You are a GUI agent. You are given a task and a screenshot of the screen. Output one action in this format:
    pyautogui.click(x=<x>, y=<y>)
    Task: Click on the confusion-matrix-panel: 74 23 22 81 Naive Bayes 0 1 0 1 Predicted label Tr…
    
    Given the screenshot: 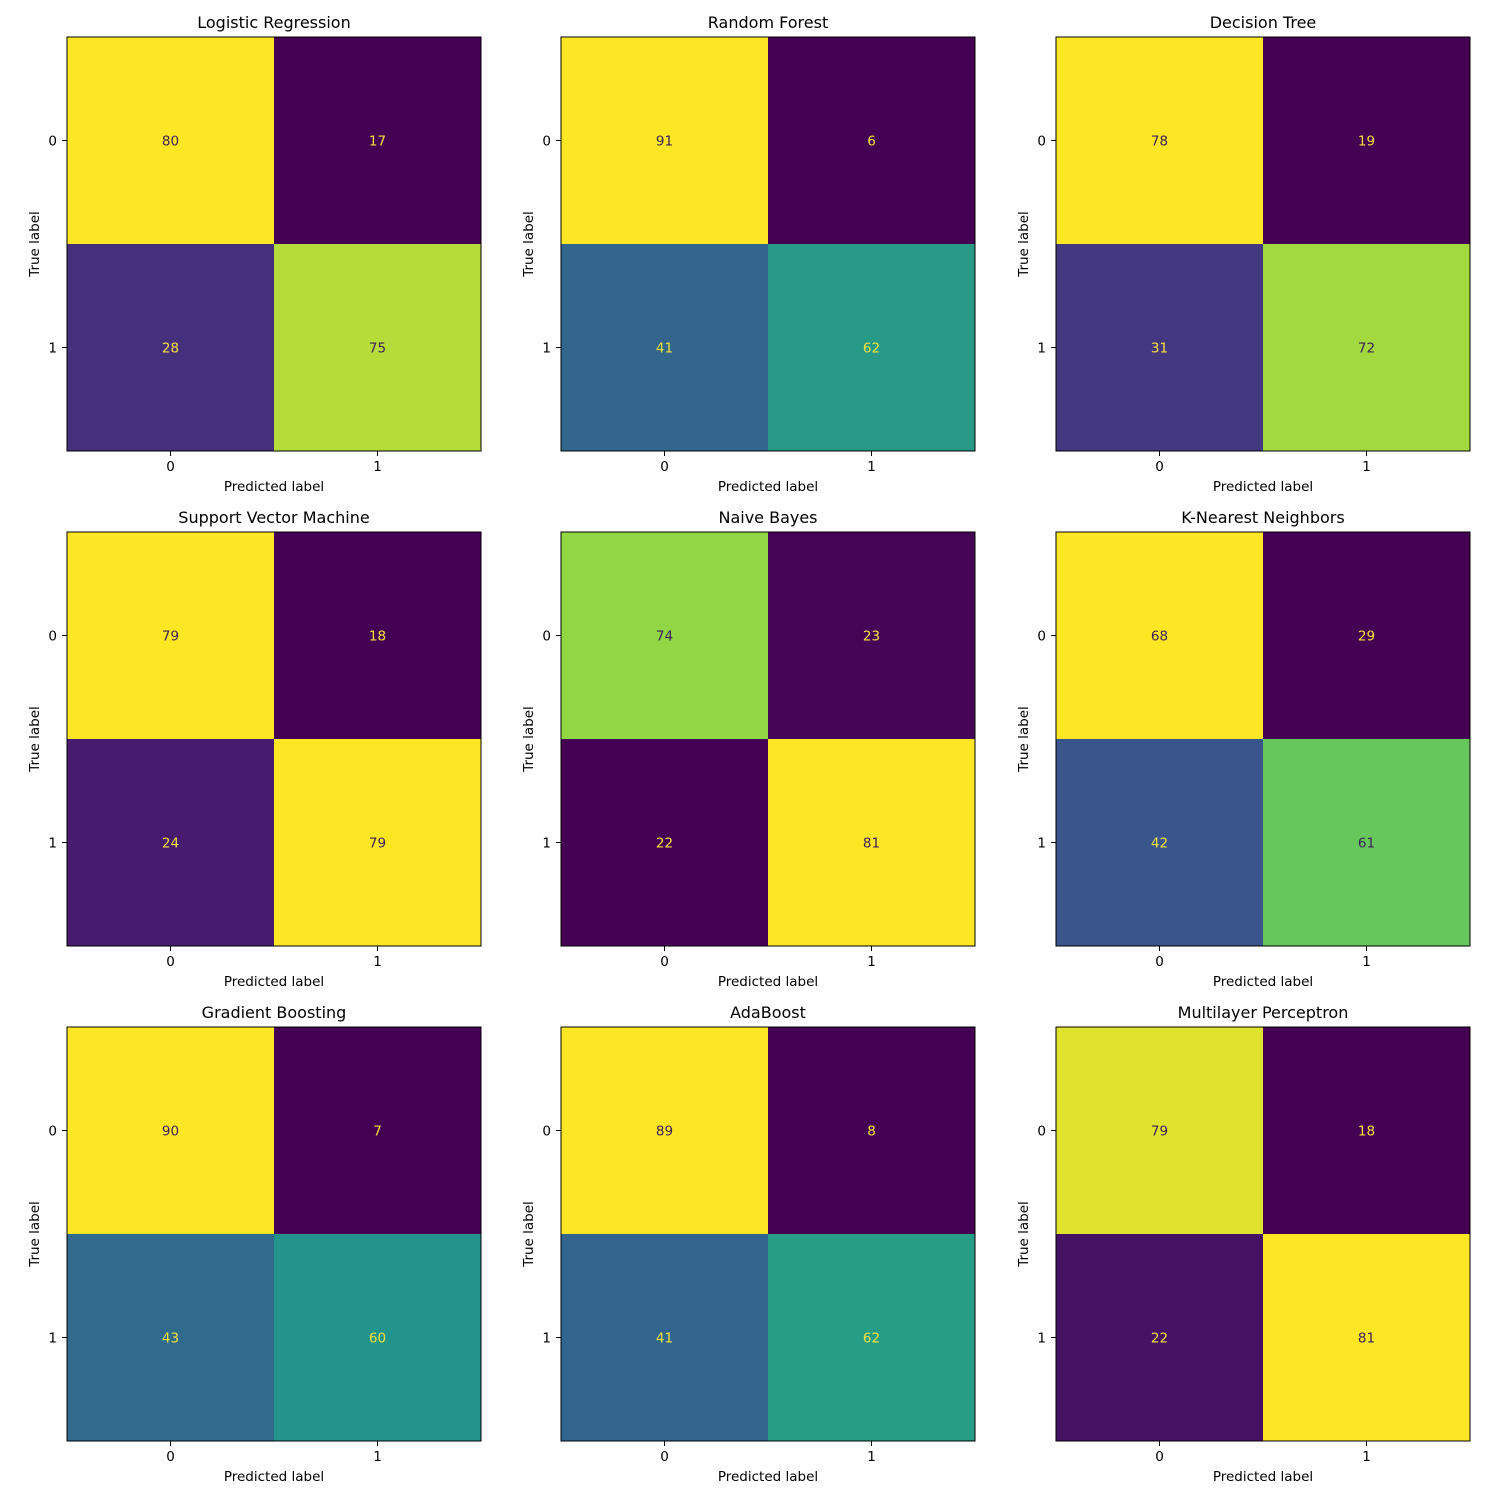 What is the action you would take?
    pyautogui.click(x=748, y=749)
    